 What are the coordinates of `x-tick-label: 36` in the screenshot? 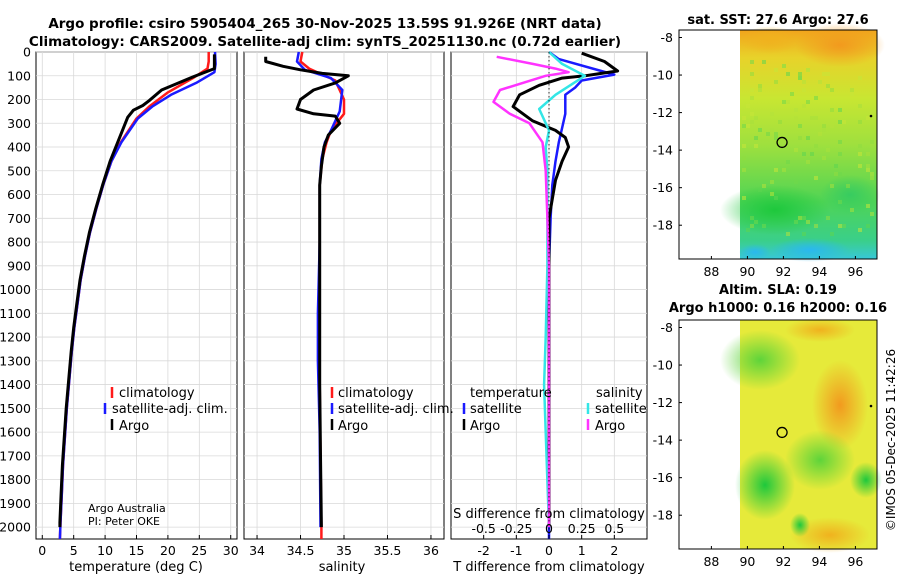 It's located at (431, 550).